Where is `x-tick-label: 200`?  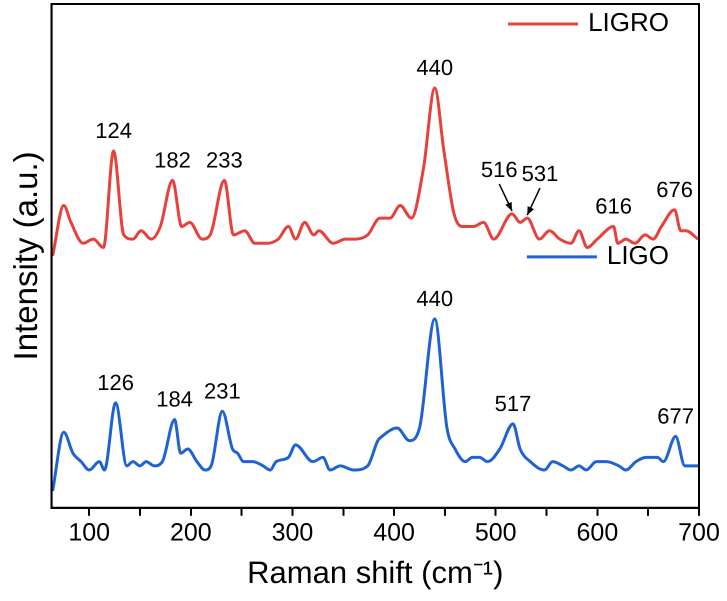
x-tick-label: 200 is located at coordinates (191, 532).